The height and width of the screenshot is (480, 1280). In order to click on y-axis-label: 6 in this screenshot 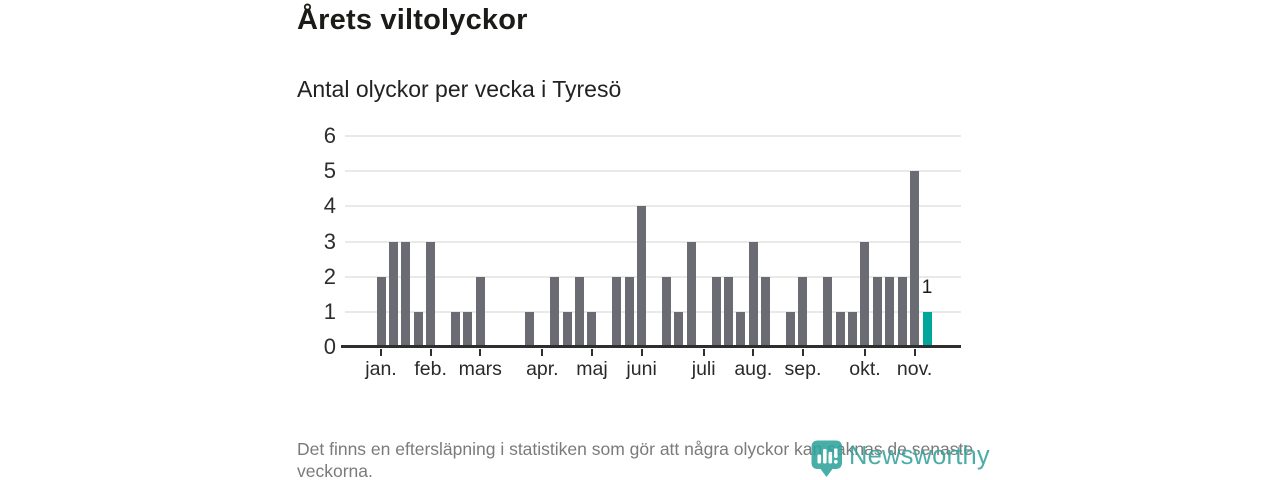, I will do `click(329, 135)`.